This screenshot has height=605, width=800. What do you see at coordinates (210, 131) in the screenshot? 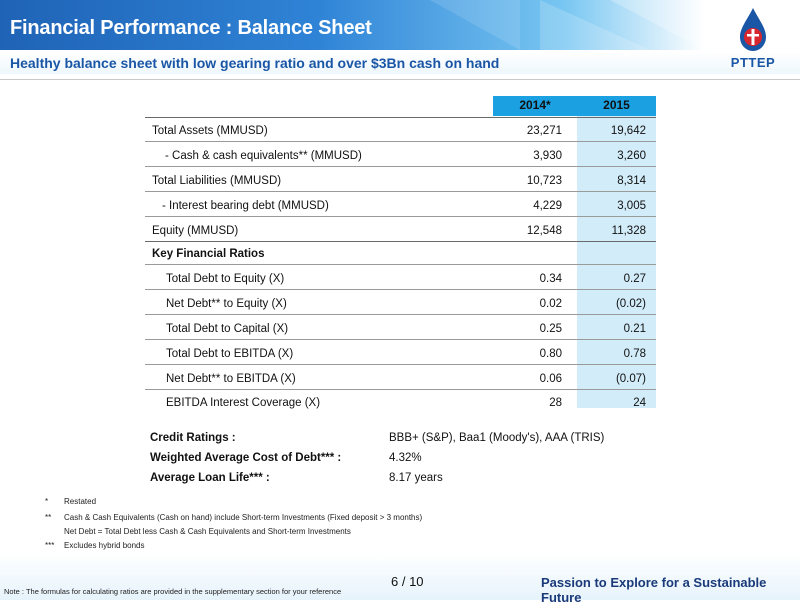
I see `row-total-assets: Total Assets (MMUSD)` at bounding box center [210, 131].